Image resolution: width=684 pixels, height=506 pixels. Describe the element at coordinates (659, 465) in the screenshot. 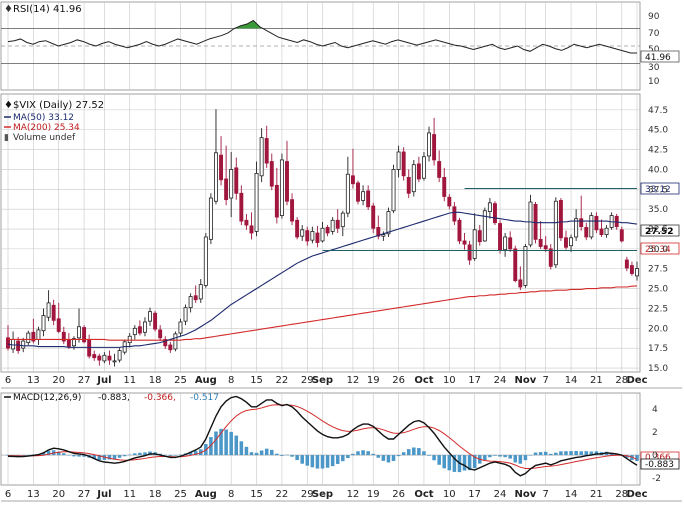

I see `macd-value-label: -0.883` at that location.